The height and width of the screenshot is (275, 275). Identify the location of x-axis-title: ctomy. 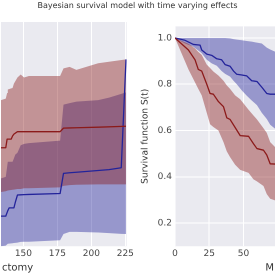
(18, 268).